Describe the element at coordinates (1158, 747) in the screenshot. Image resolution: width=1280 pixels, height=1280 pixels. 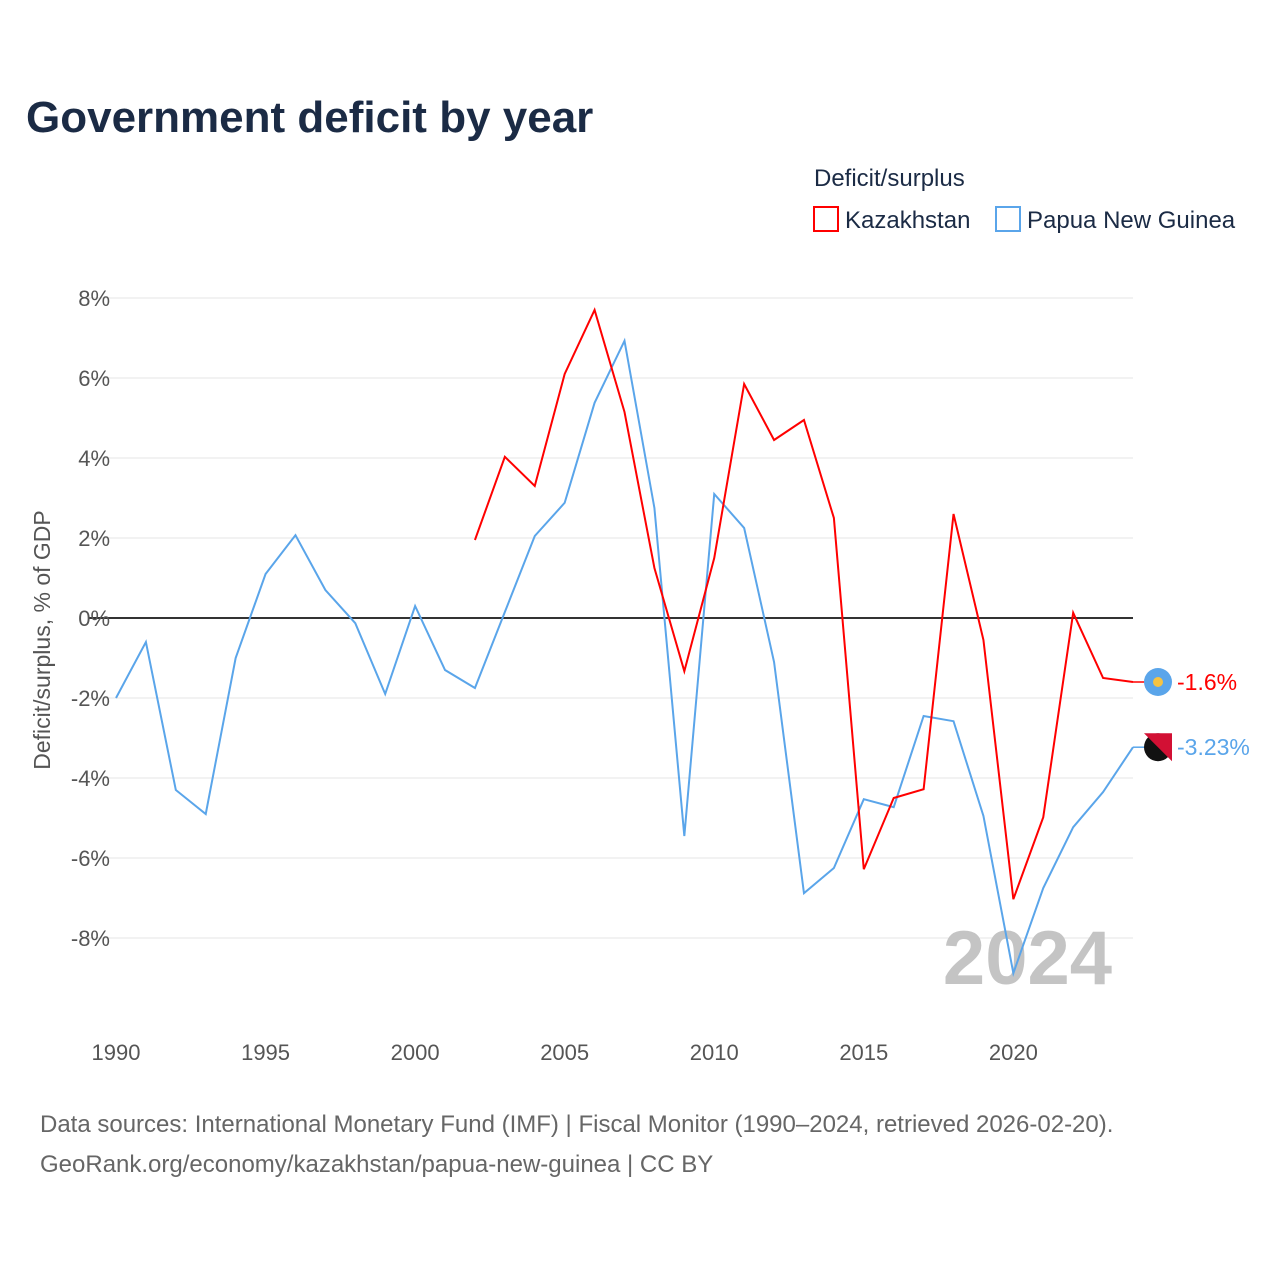
I see `flag-red-half-icon` at that location.